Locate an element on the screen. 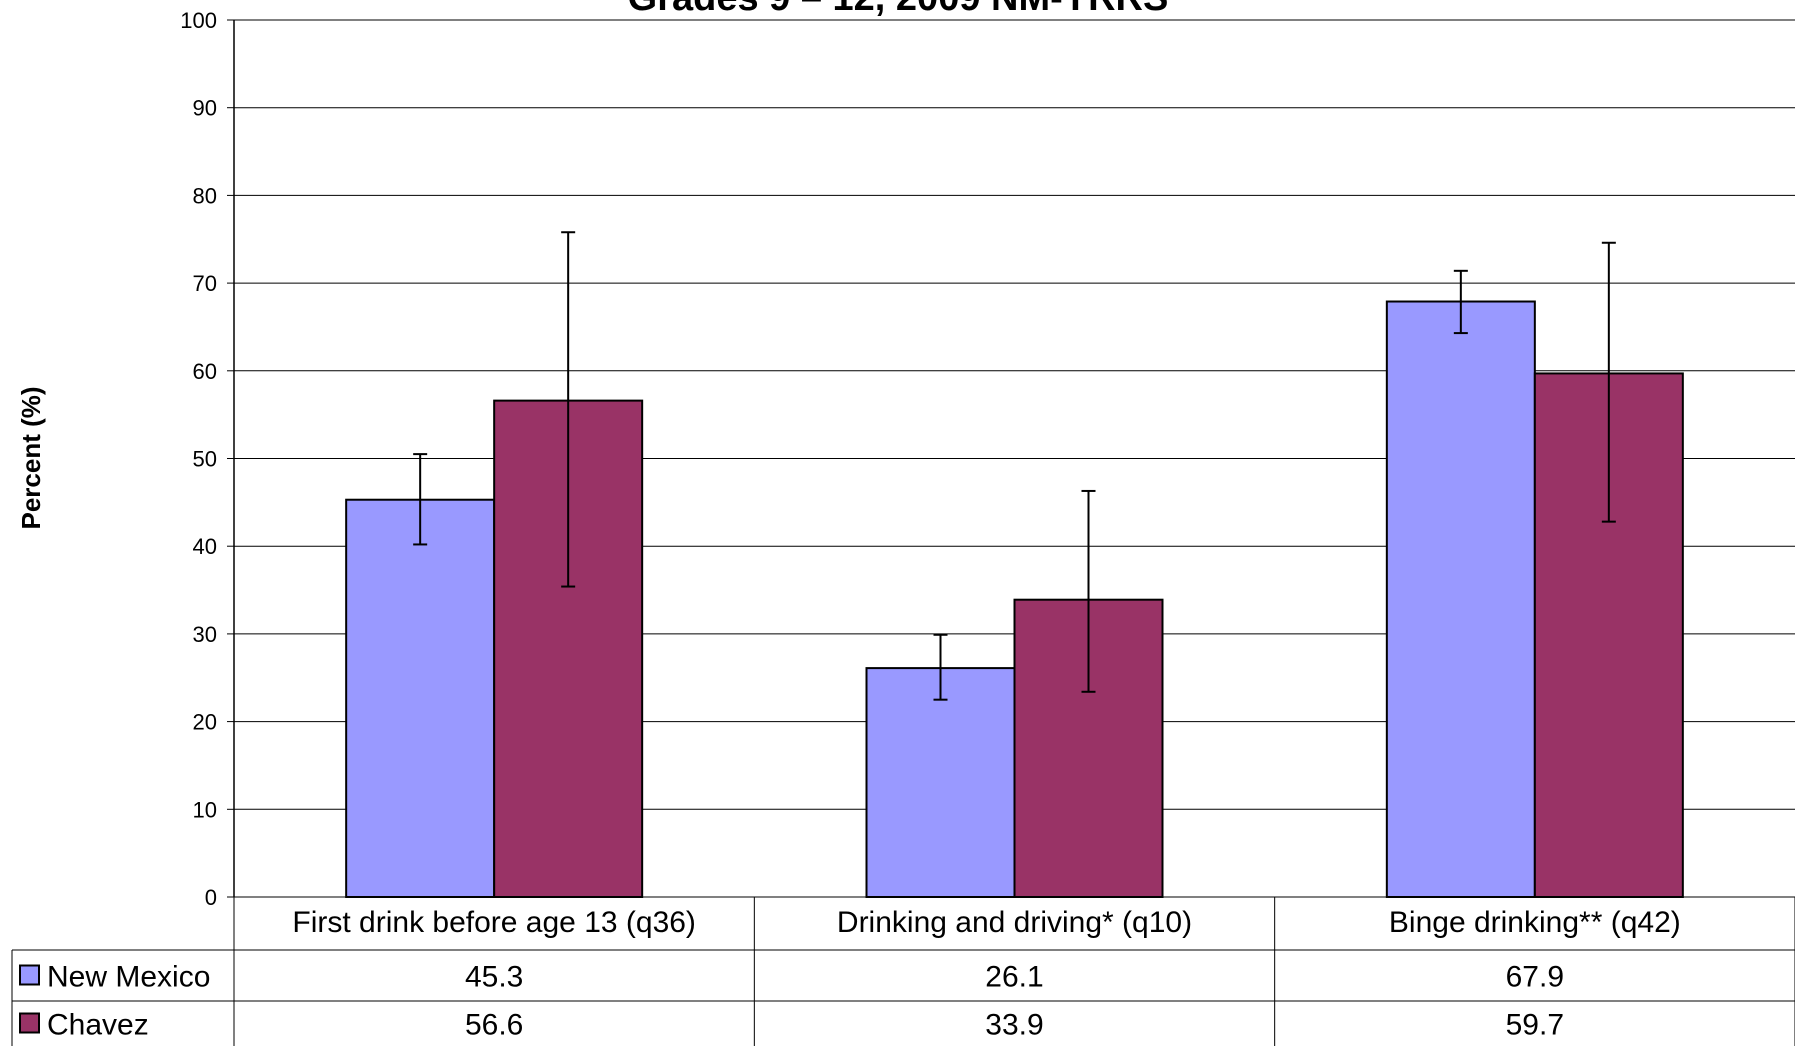 The image size is (1795, 1046). y-tick-label: 50 is located at coordinates (205, 459).